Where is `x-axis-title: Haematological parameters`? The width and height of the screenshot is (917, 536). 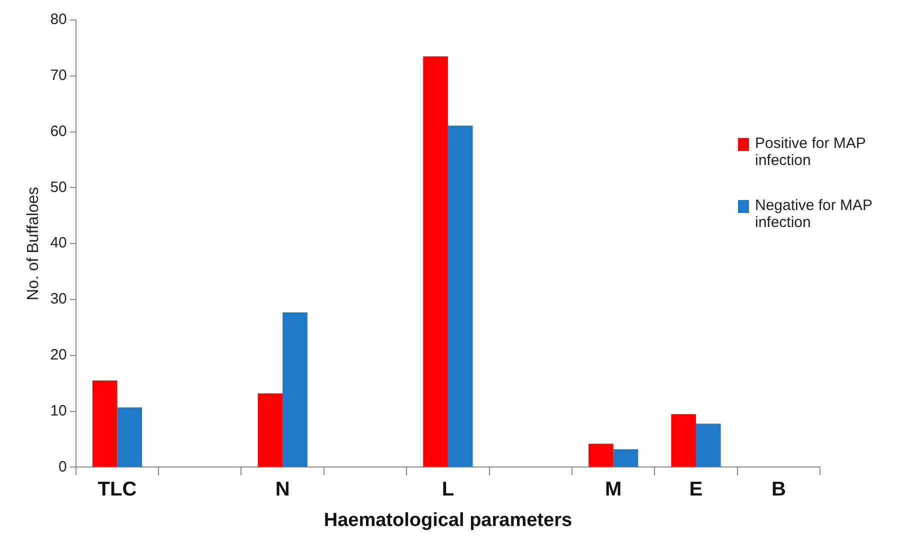 x-axis-title: Haematological parameters is located at coordinates (448, 520).